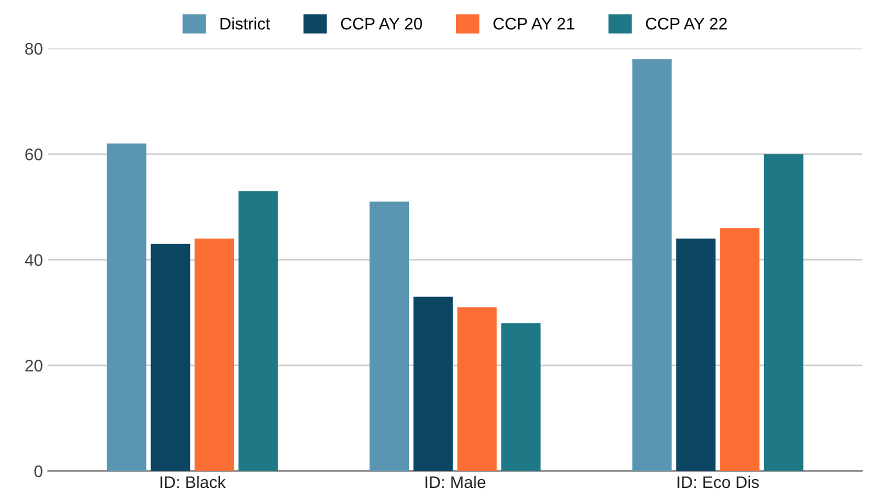  I want to click on y-tick-label: 80, so click(33, 48).